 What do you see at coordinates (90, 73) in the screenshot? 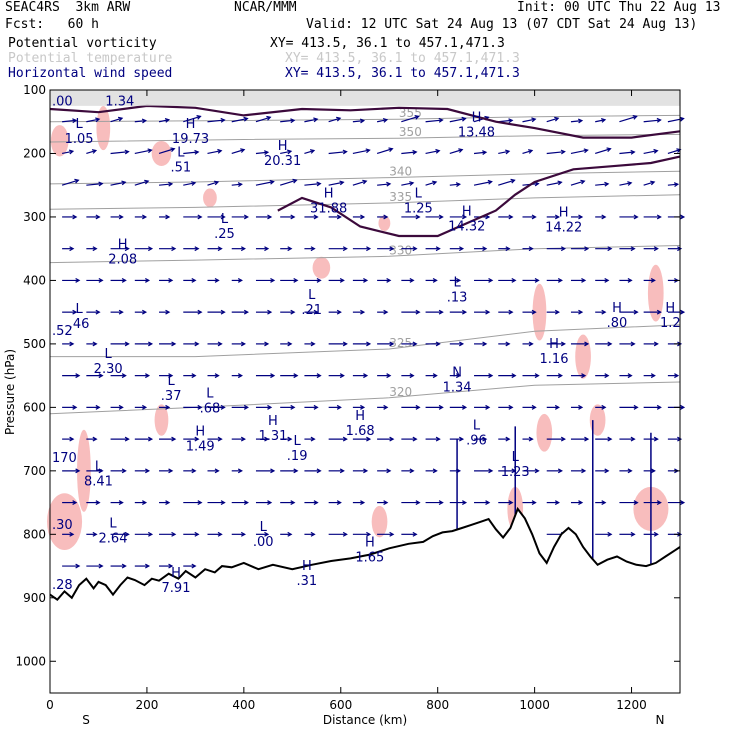
I see `field-name-wind: Horizontal wind speed` at bounding box center [90, 73].